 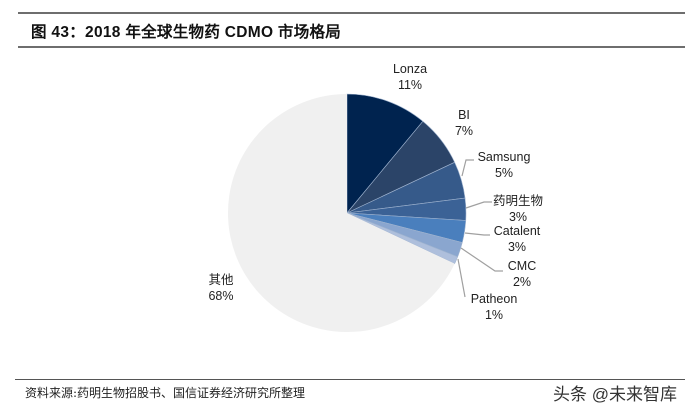 I want to click on slice-label-percent: 1%, so click(x=494, y=315).